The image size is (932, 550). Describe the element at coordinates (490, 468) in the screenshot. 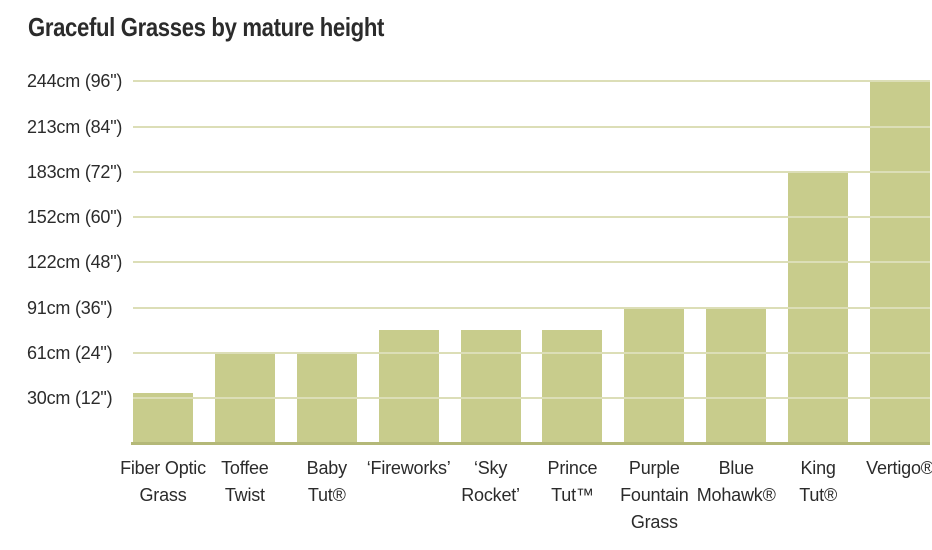

I see `x-axis-category-label-line: ‘Sky` at that location.